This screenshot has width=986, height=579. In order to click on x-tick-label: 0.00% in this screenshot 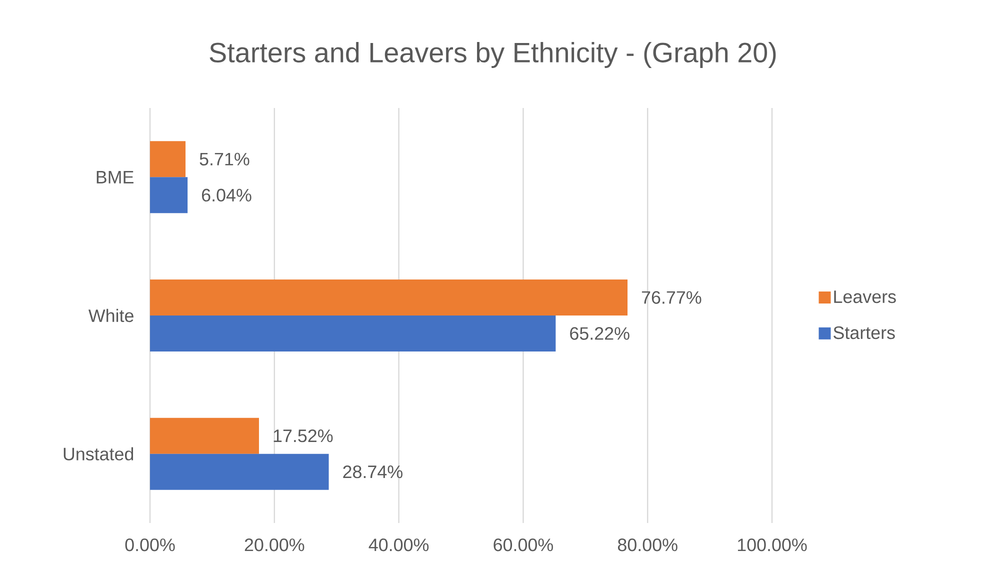, I will do `click(150, 545)`.